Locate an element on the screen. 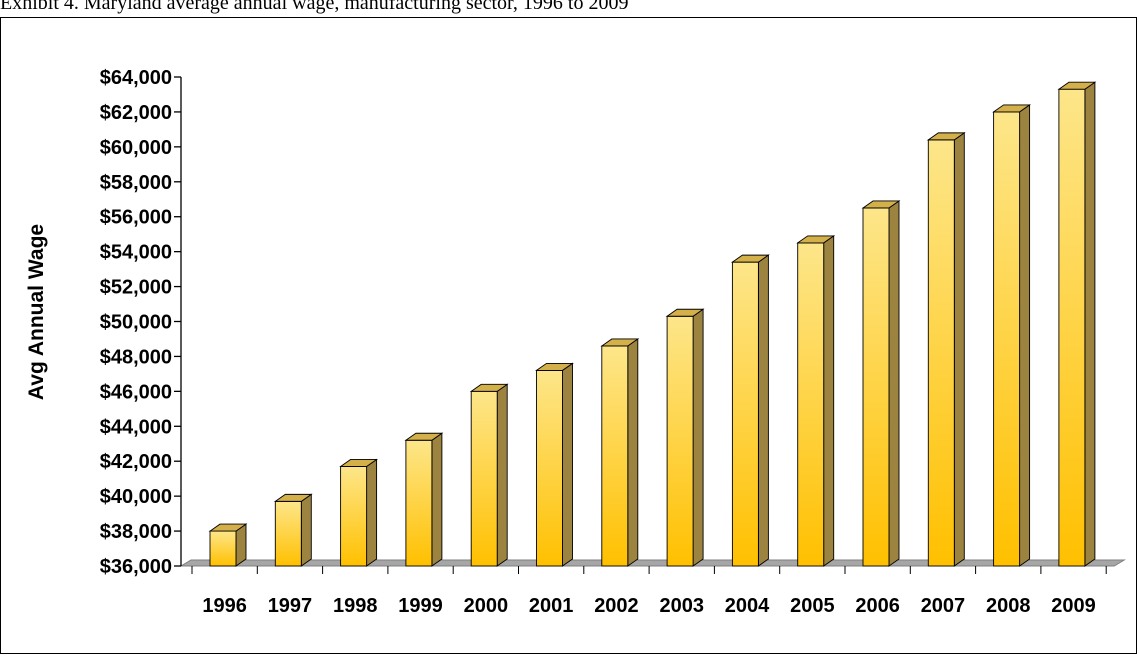 Image resolution: width=1139 pixels, height=656 pixels. x-tick-label: 2004 is located at coordinates (747, 606).